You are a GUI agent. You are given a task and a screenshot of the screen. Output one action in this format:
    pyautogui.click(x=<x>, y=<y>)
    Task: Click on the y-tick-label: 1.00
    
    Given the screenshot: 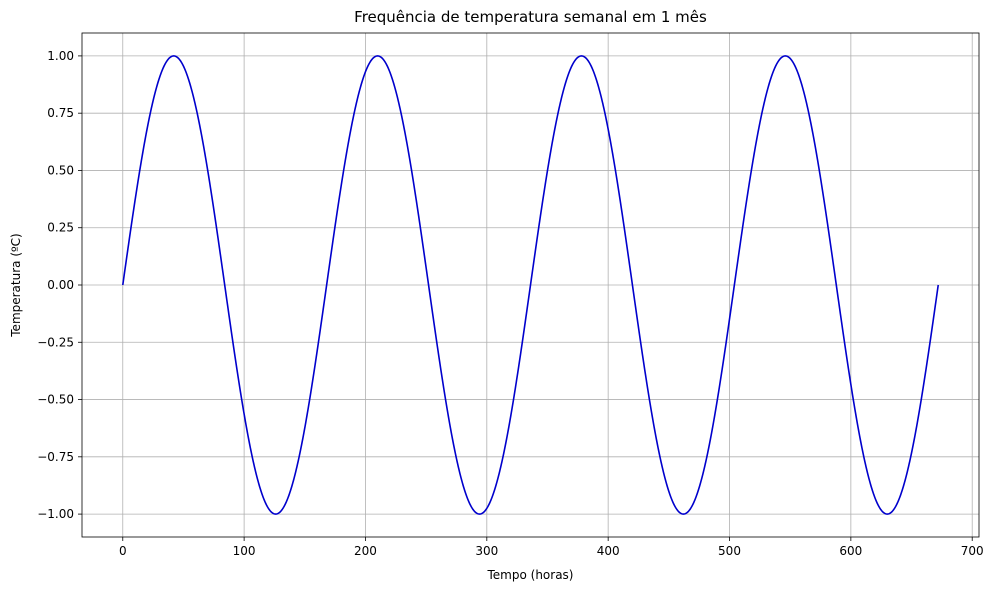 What is the action you would take?
    pyautogui.click(x=60, y=56)
    